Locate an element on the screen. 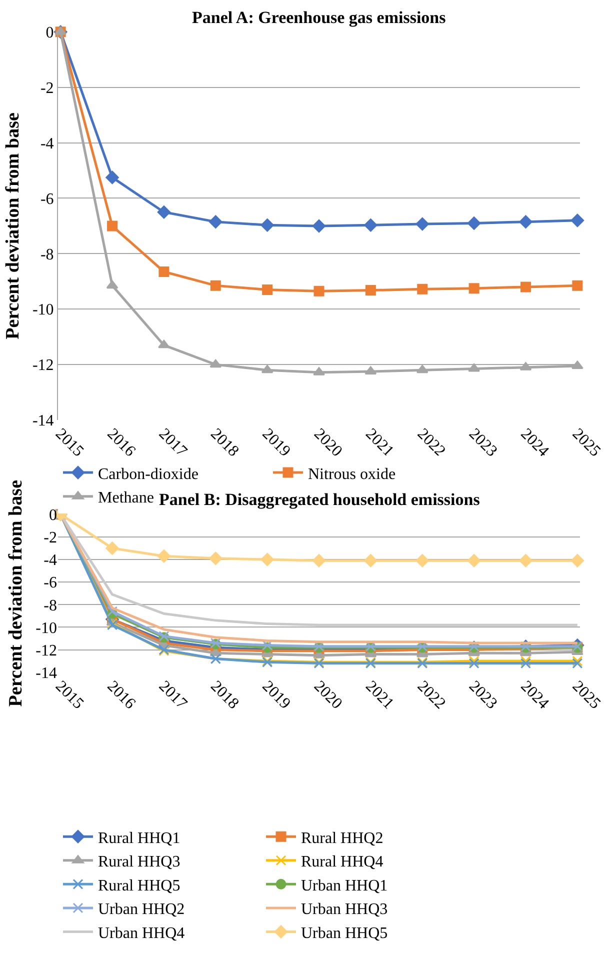  legend-label: Urban HHQ2 is located at coordinates (141, 909).